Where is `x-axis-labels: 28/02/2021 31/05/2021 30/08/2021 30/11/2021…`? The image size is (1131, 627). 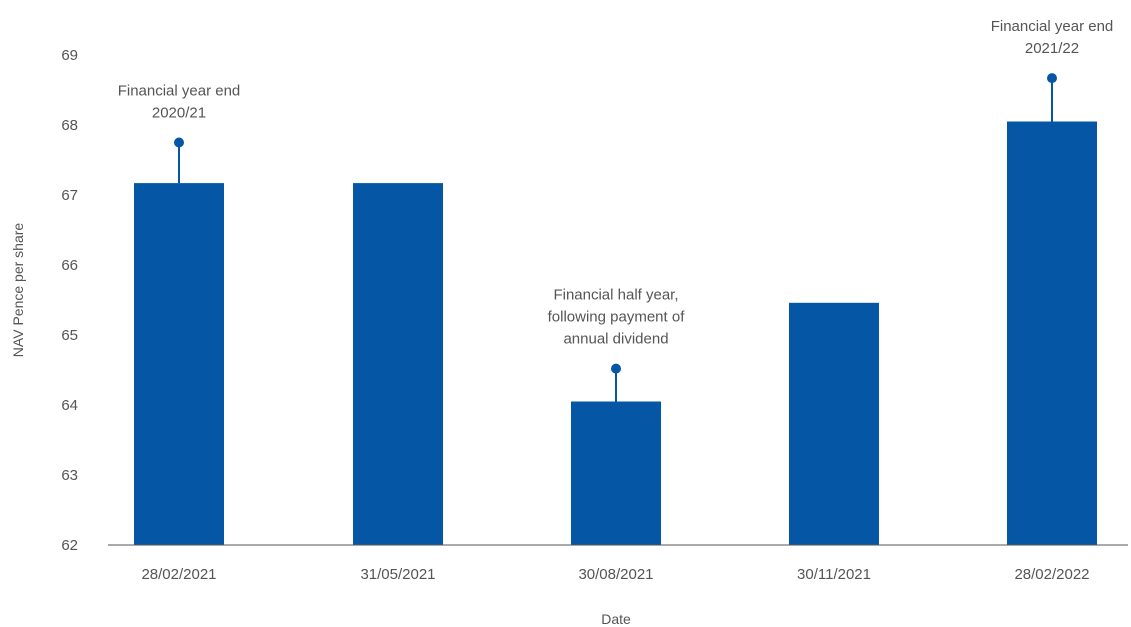
x-axis-labels: 28/02/2021 31/05/2021 30/08/2021 30/11/2021… is located at coordinates (615, 574).